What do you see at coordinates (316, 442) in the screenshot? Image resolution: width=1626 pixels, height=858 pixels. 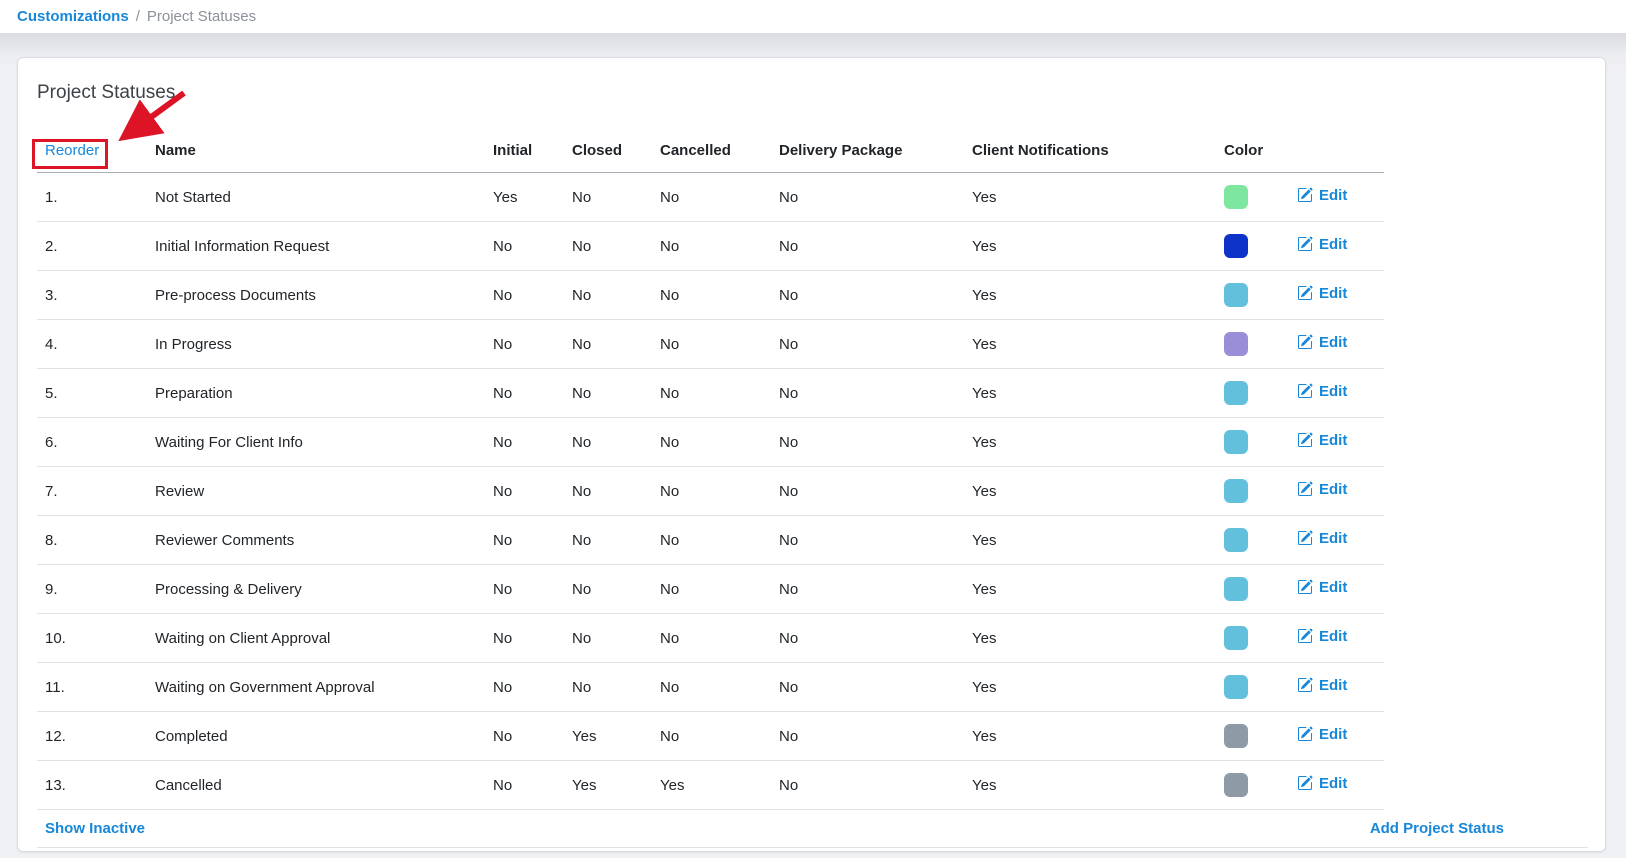 I see `row-name-cell: Waiting For Client Info` at bounding box center [316, 442].